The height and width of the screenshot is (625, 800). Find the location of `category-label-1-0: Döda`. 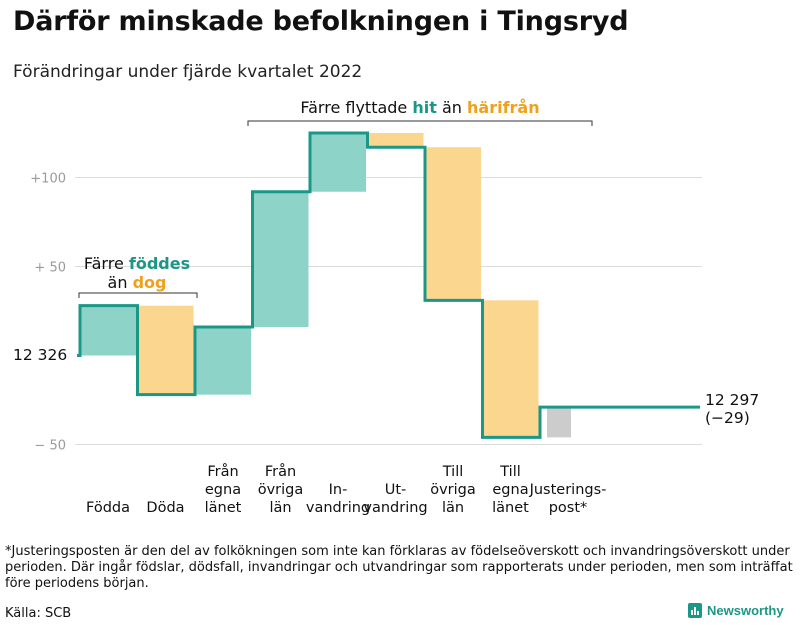

category-label-1-0: Döda is located at coordinates (165, 508).